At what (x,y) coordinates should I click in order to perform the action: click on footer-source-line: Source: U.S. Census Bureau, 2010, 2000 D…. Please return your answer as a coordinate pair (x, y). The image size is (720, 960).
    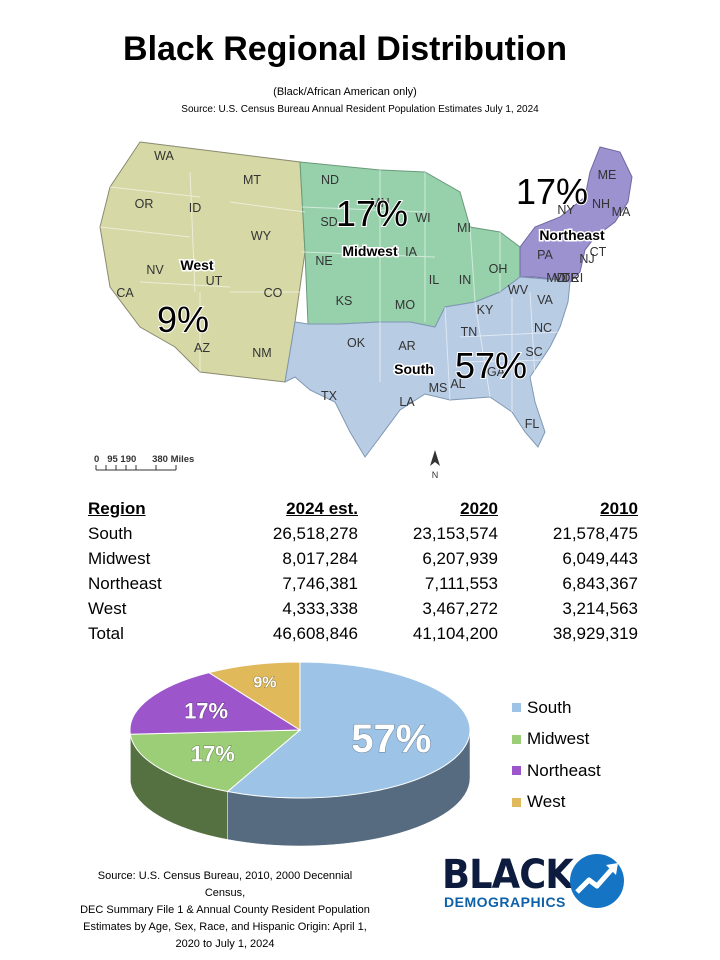
    Looking at the image, I should click on (225, 884).